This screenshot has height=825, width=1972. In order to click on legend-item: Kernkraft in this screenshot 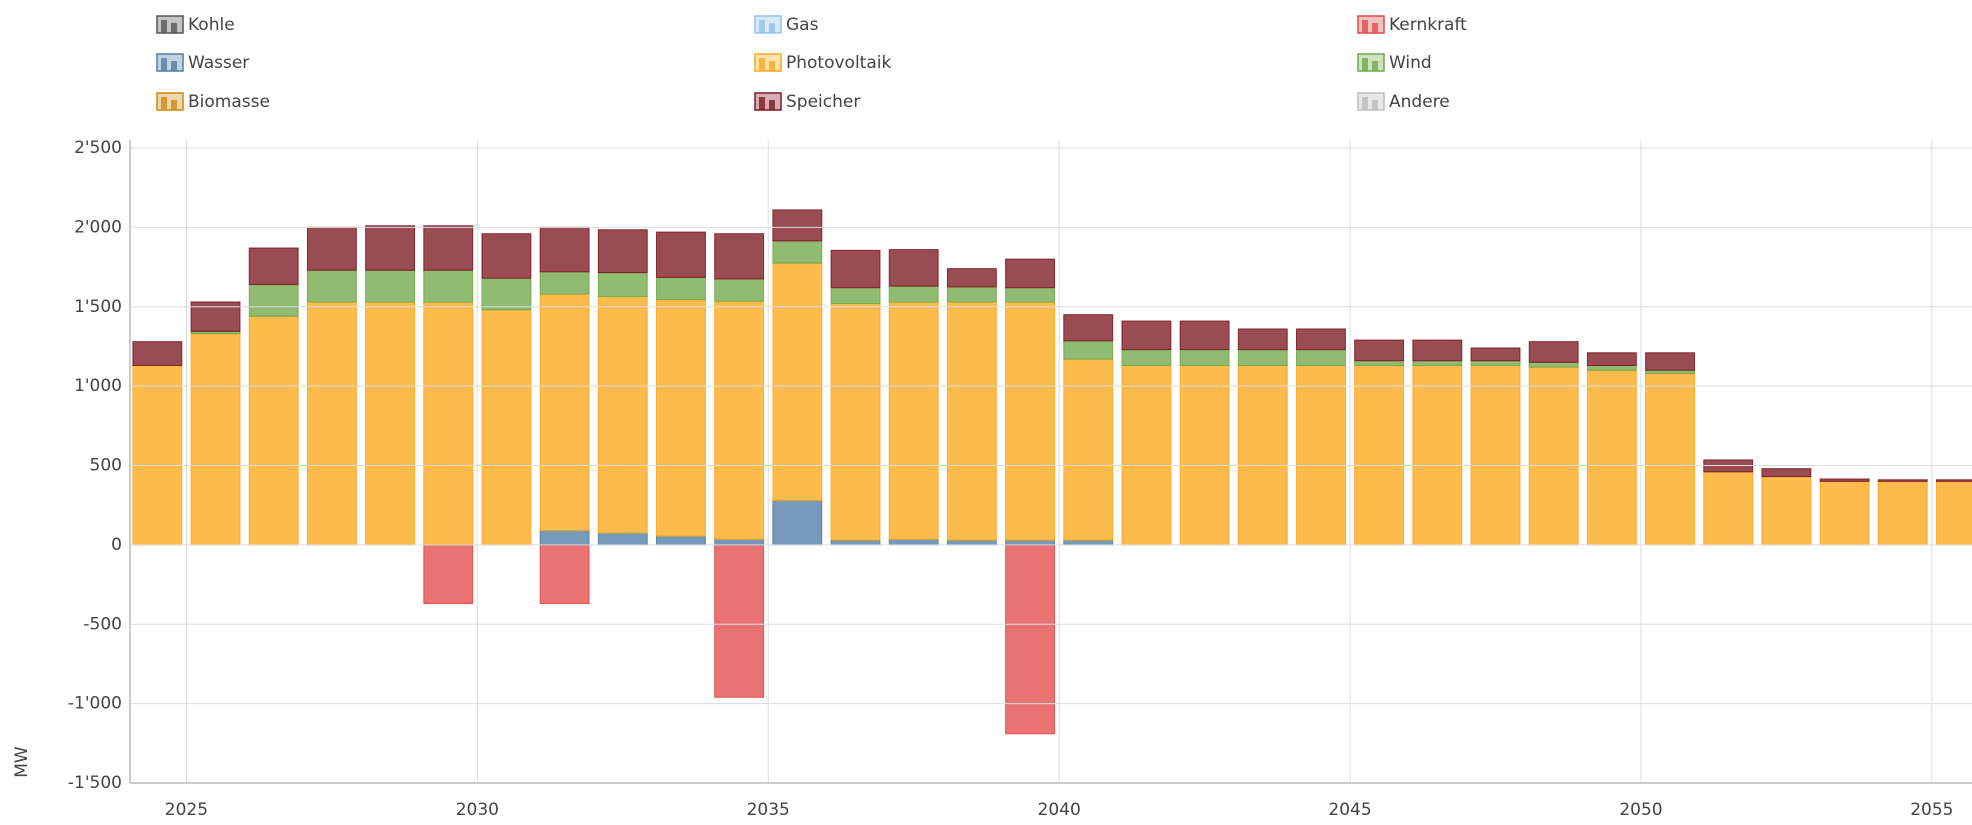, I will do `click(1412, 25)`.